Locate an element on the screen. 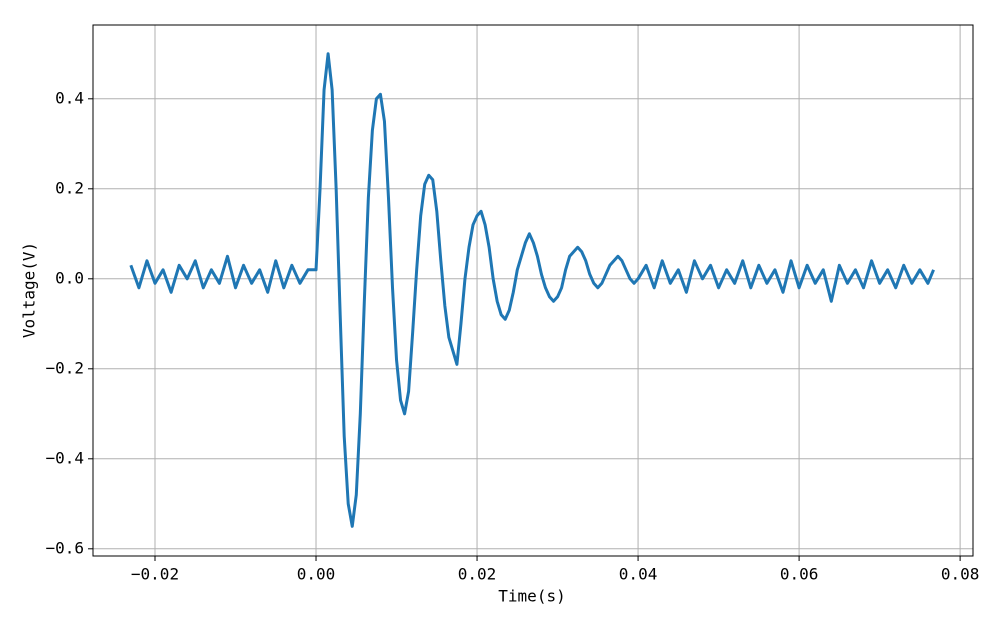 The image size is (1000, 625). y-tick-label: −0.2 is located at coordinates (64, 367).